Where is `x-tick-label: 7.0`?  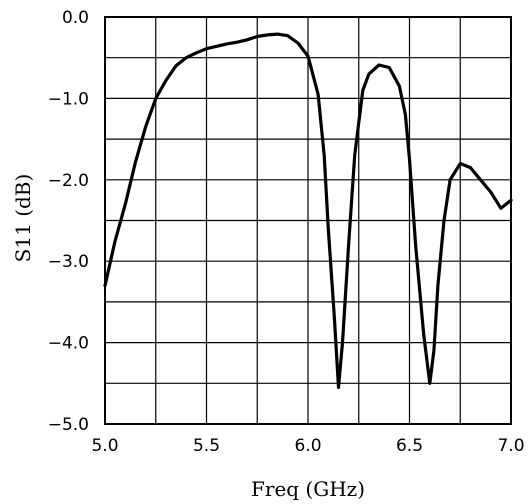
x-tick-label: 7.0 is located at coordinates (510, 446).